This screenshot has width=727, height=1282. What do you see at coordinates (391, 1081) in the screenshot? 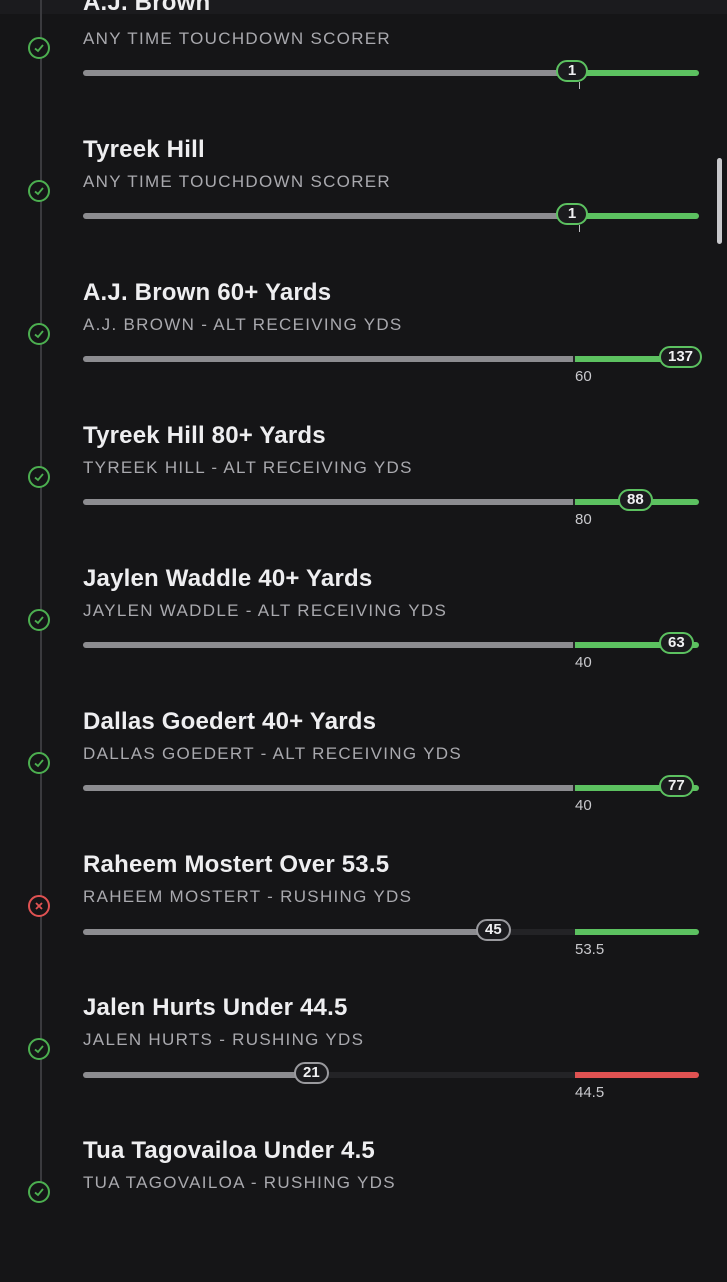
I see `progress-track: 21 44.5` at bounding box center [391, 1081].